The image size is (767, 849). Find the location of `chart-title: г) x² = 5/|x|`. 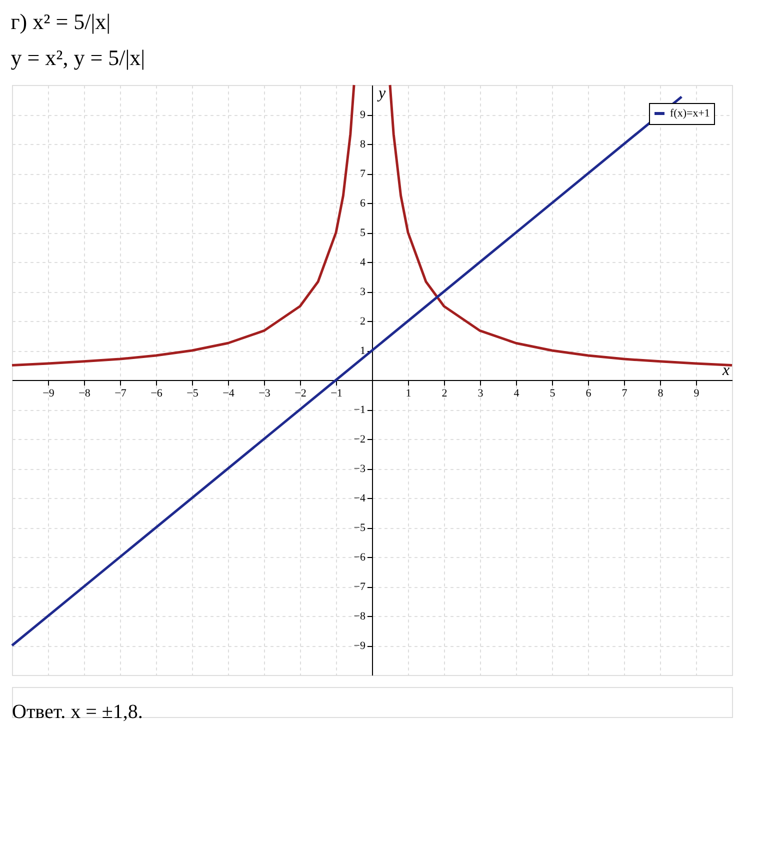

chart-title: г) x² = 5/|x| is located at coordinates (60, 21).